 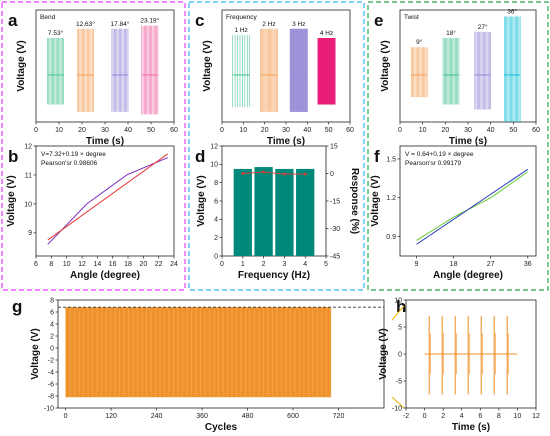 What do you see at coordinates (335, 201) in the screenshot?
I see `chart-d-y2tick-label: -15` at bounding box center [335, 201].